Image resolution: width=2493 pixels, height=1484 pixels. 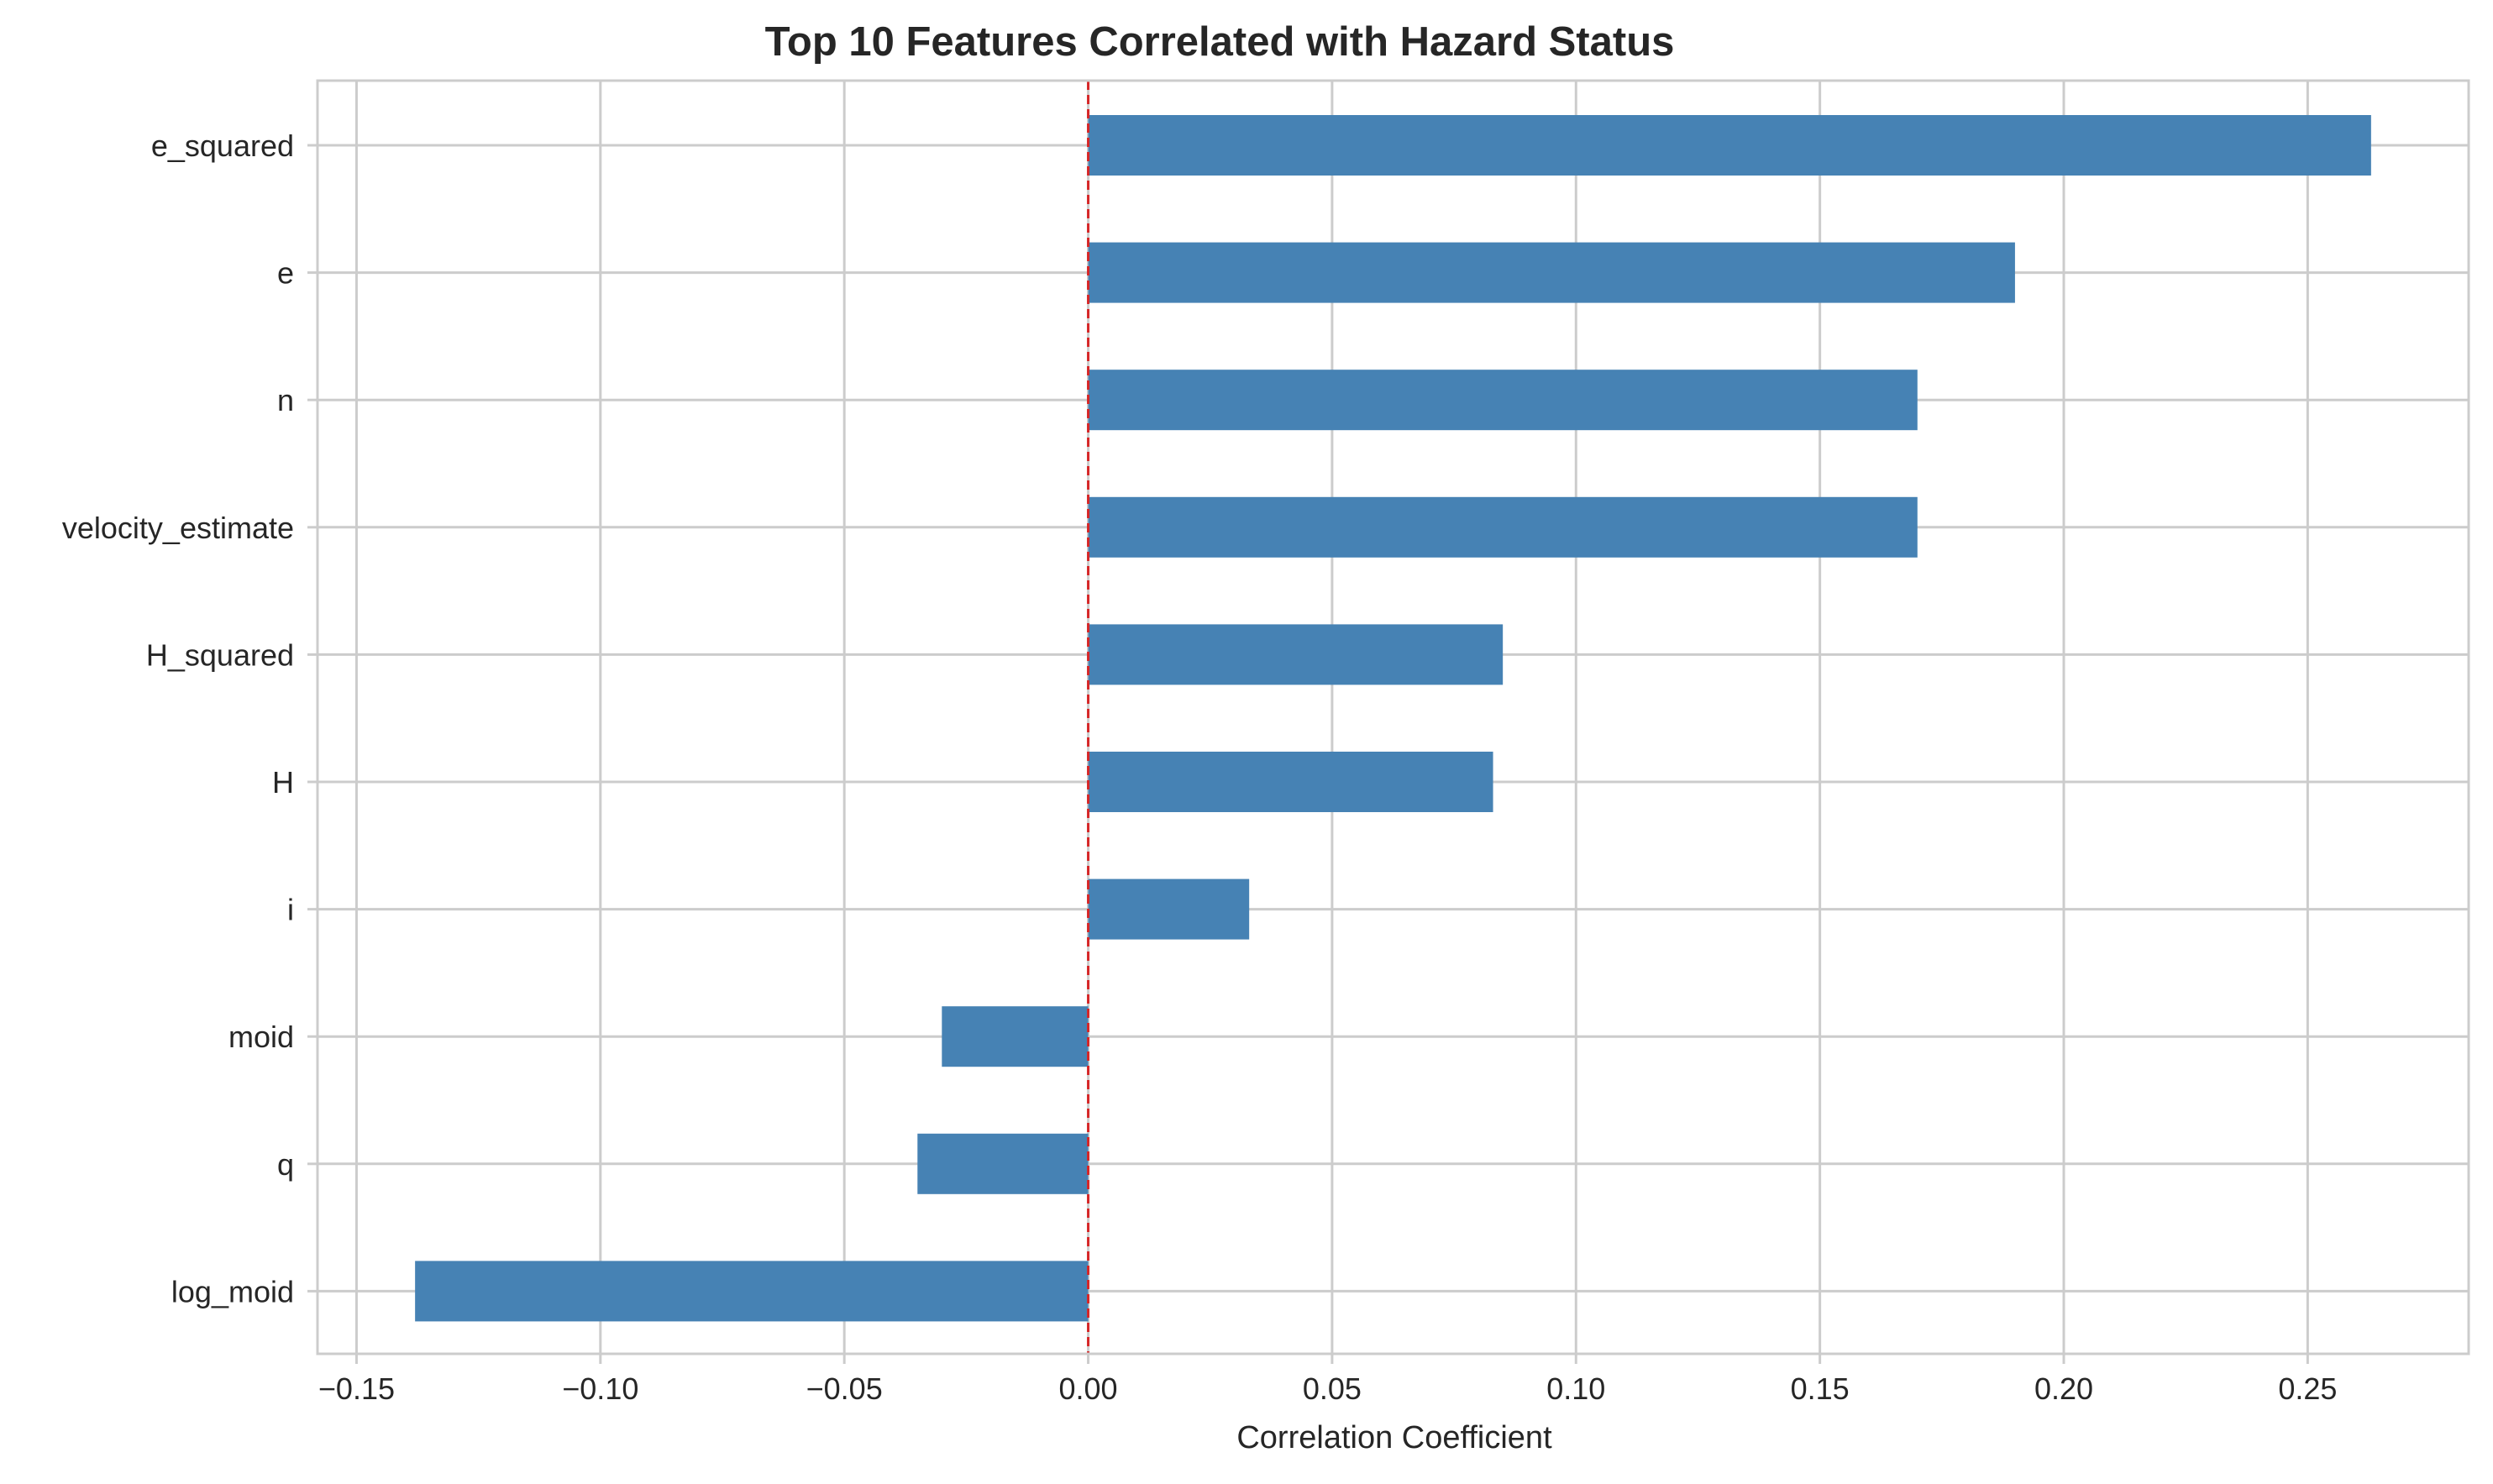 I want to click on x-tick-label: −0.10, so click(x=600, y=1389).